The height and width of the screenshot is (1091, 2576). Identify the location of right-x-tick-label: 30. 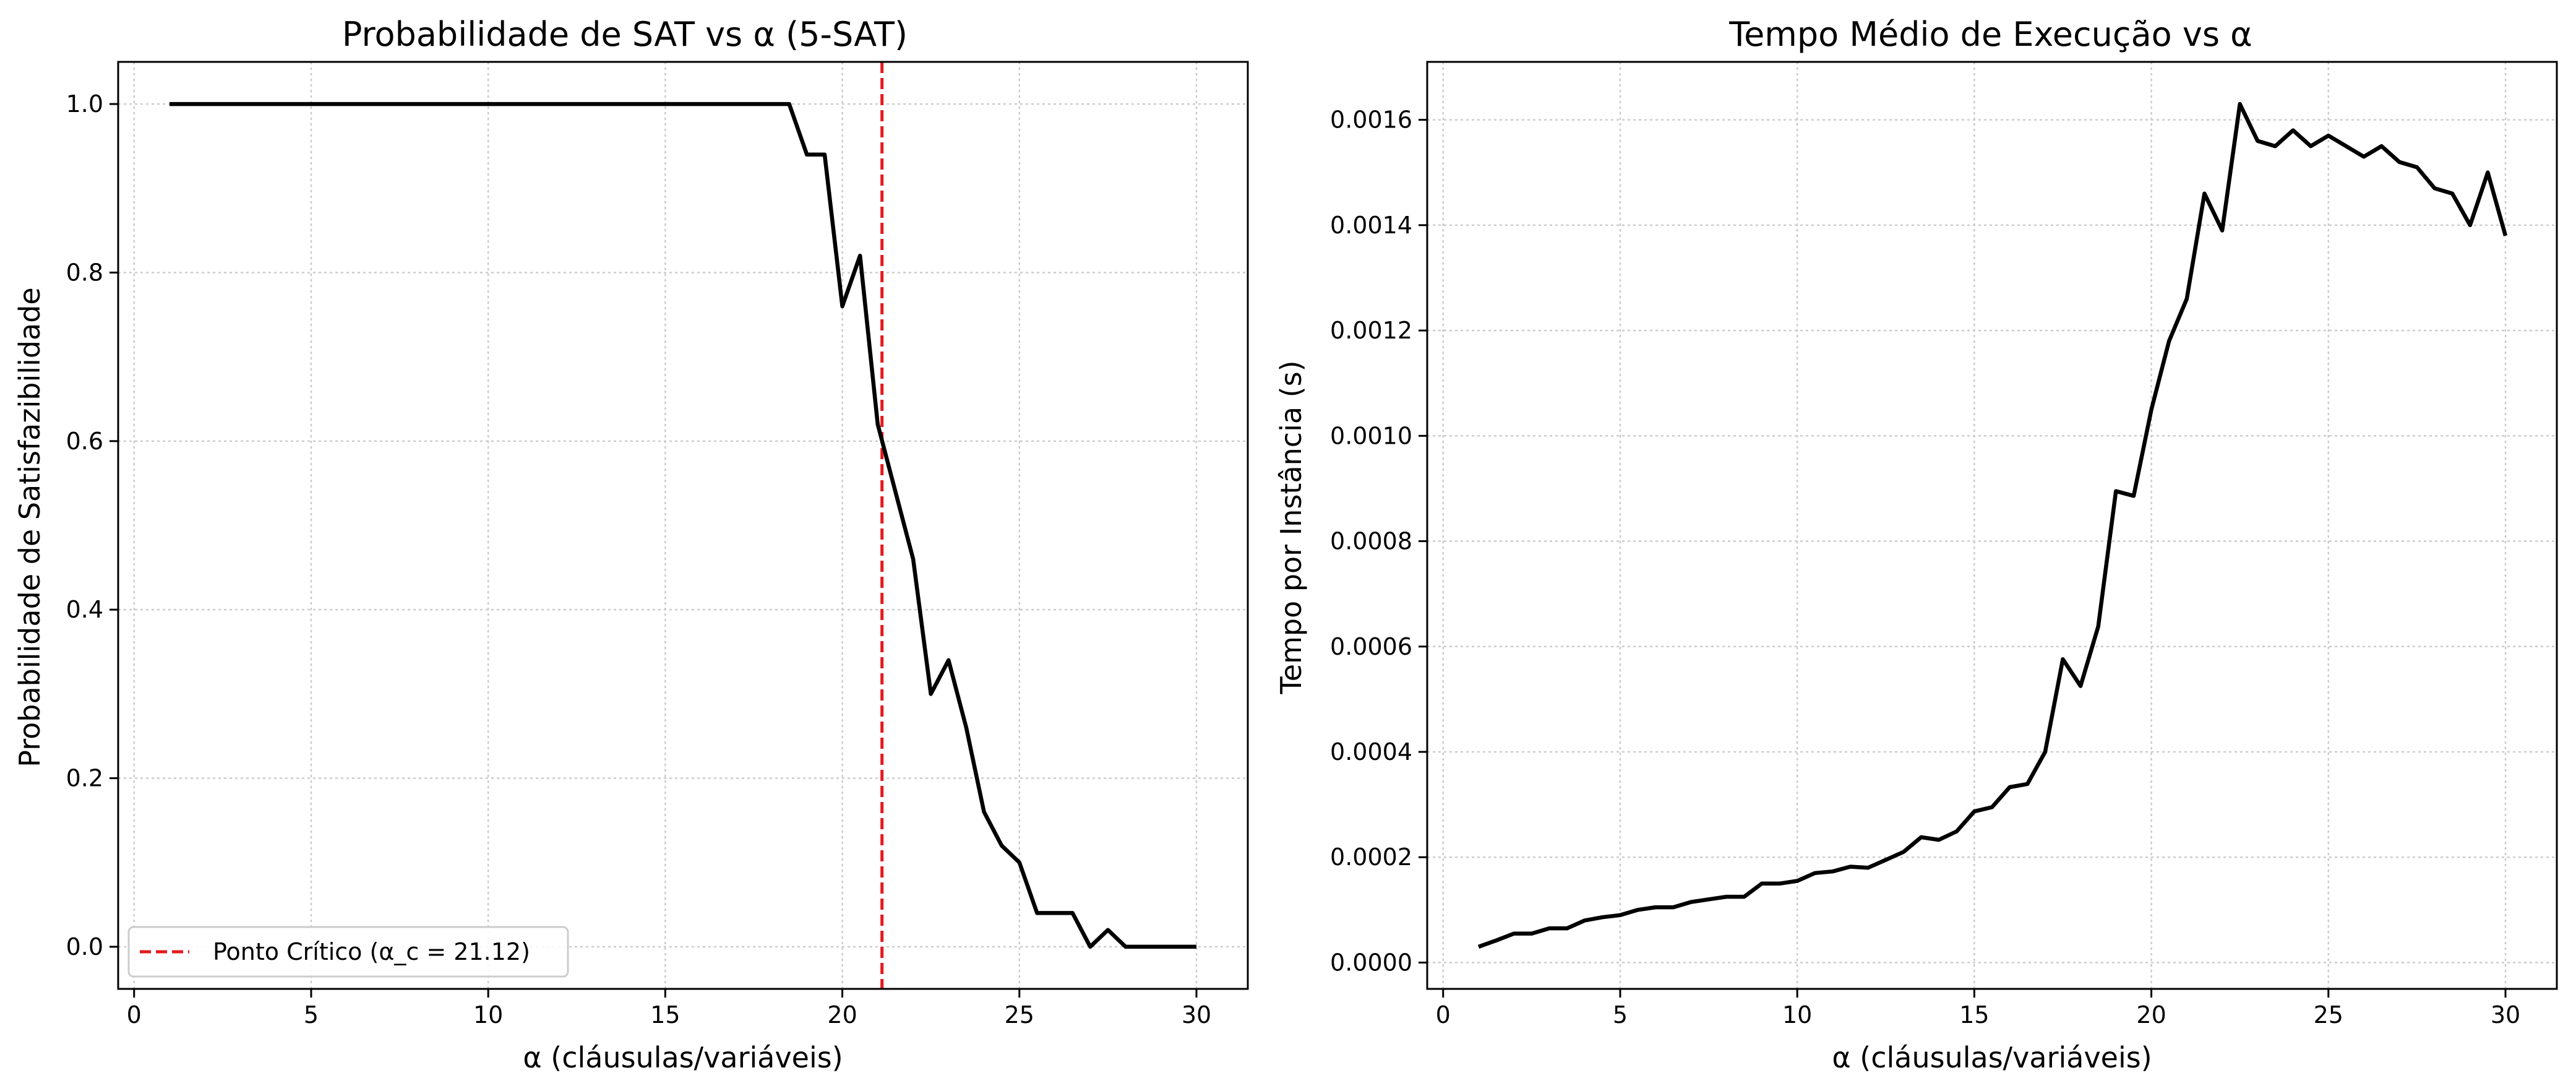
(2505, 1014).